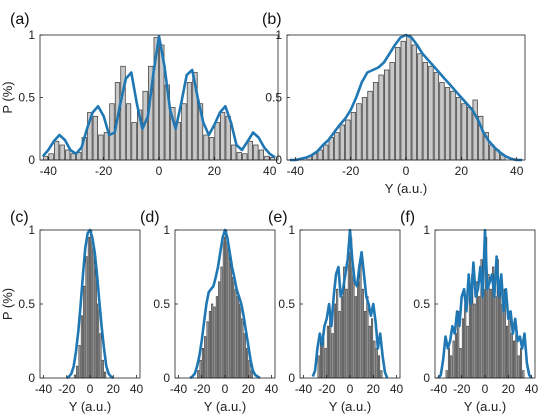  What do you see at coordinates (278, 217) in the screenshot?
I see `panel-label: (e)` at bounding box center [278, 217].